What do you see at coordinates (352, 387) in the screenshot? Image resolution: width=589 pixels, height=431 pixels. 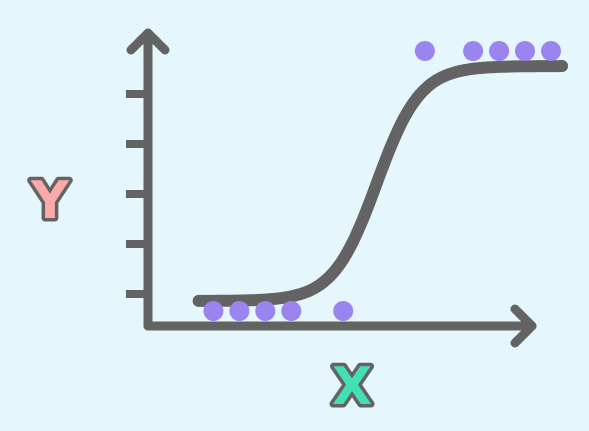 I see `x-axis-label: X` at bounding box center [352, 387].